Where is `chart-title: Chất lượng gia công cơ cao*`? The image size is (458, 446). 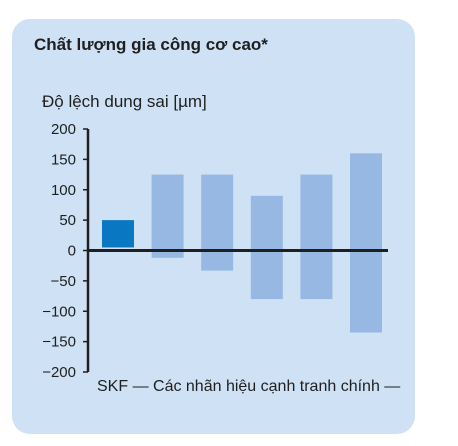
chart-title: Chất lượng gia công cơ cao* is located at coordinates (151, 44).